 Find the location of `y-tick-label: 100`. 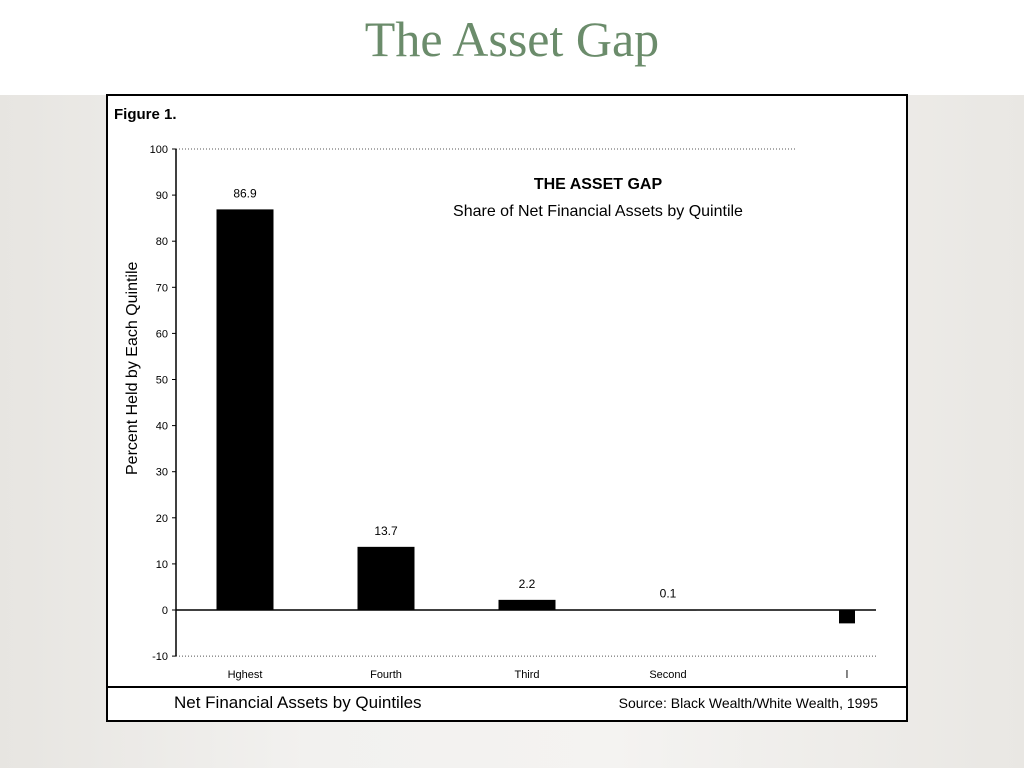

y-tick-label: 100 is located at coordinates (159, 150).